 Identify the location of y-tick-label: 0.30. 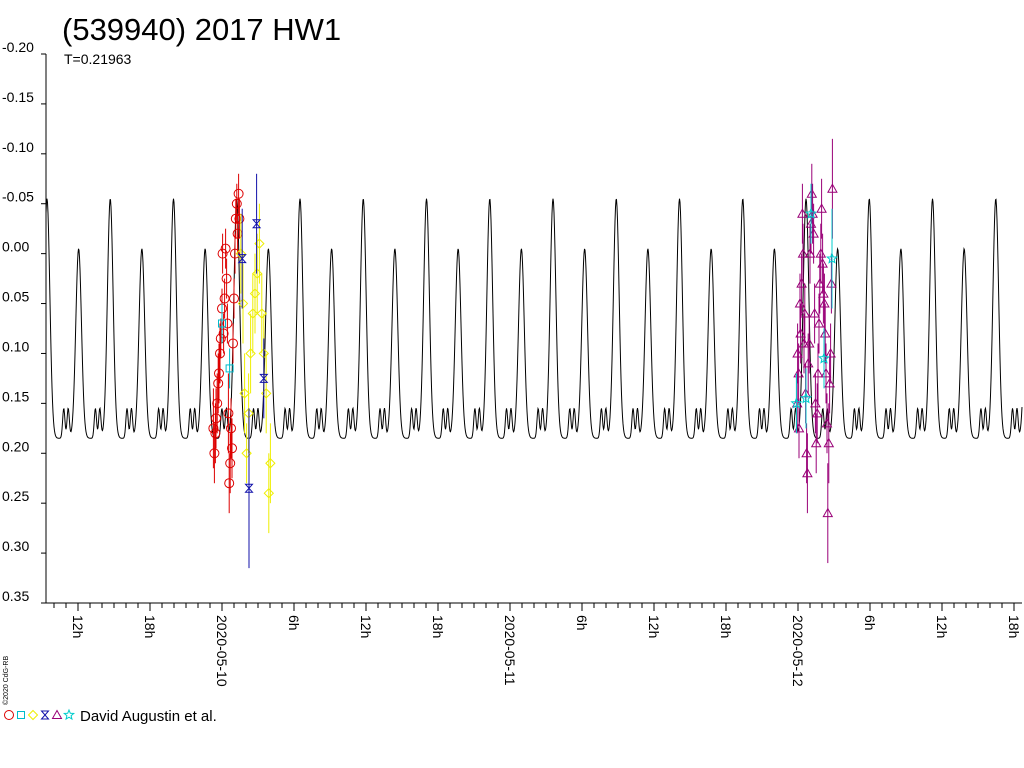
(15, 546).